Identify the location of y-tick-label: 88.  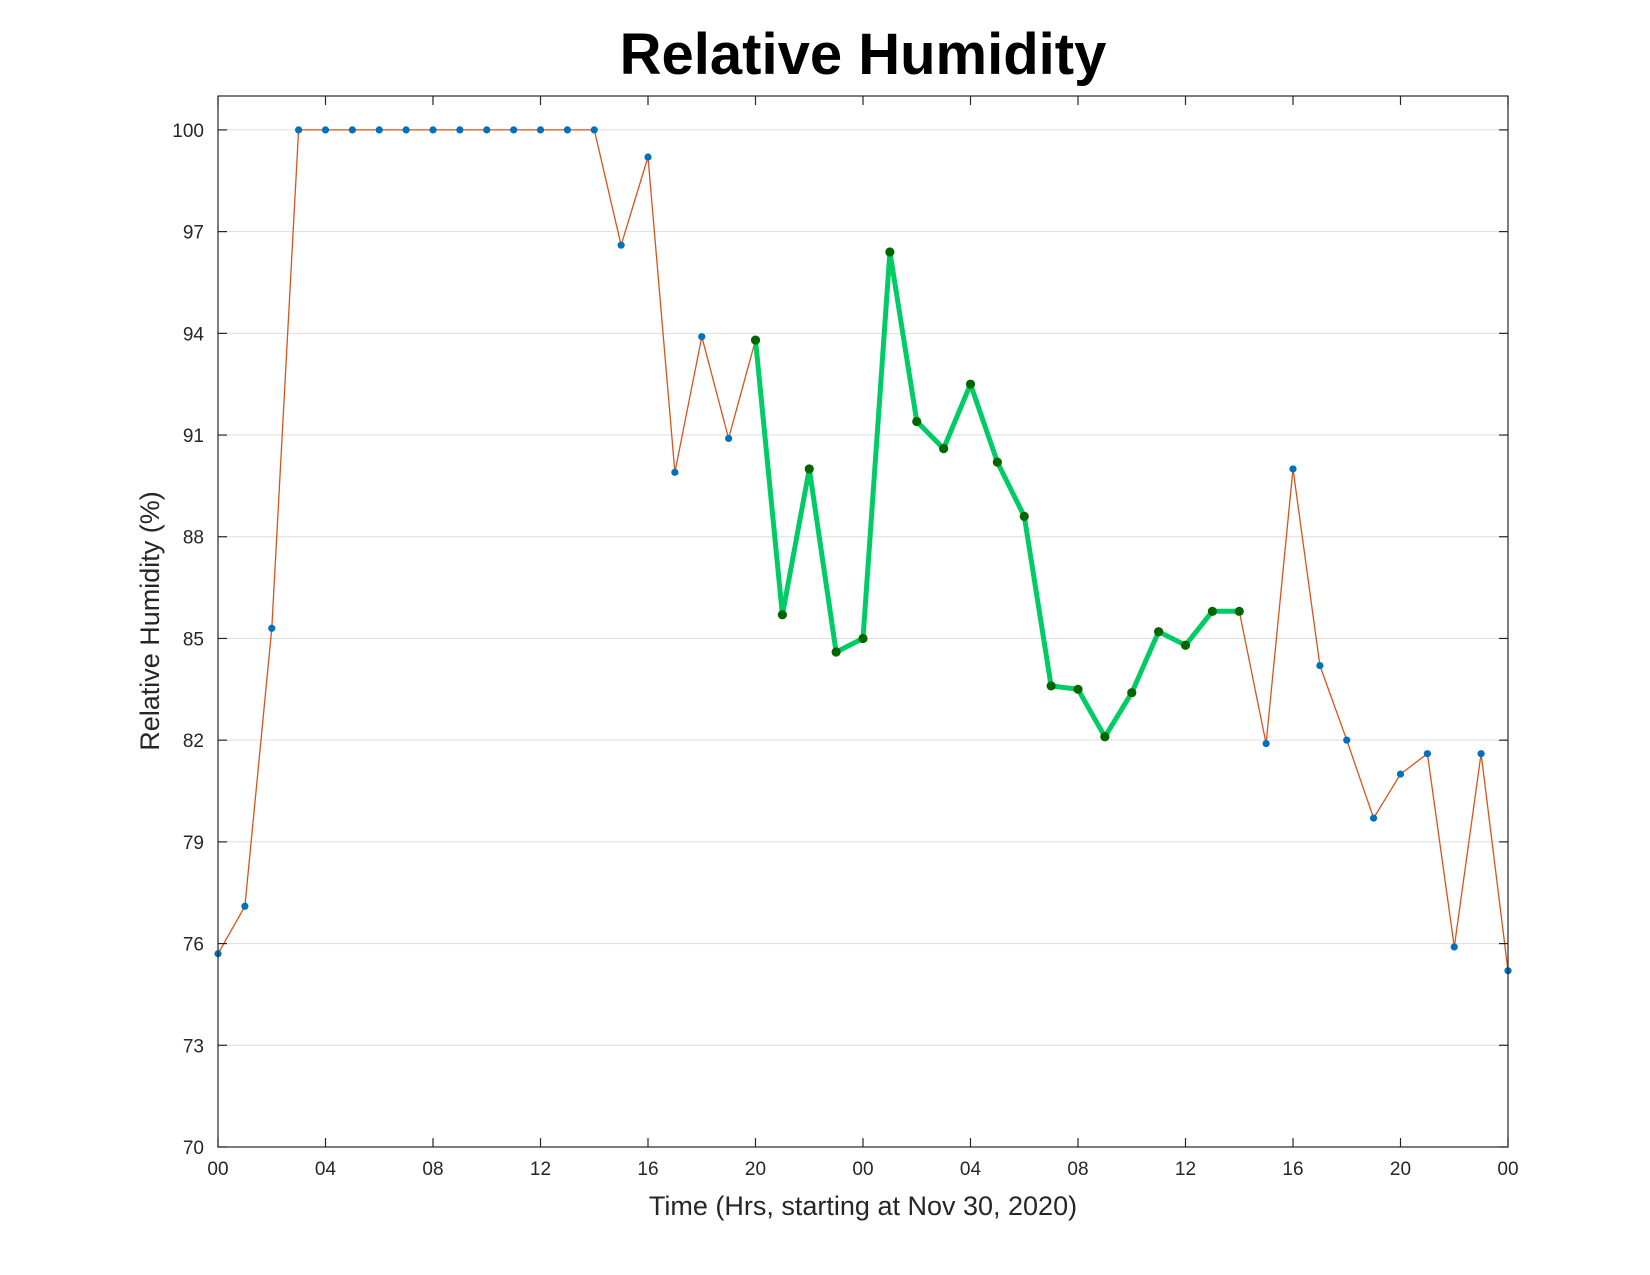
(193, 538).